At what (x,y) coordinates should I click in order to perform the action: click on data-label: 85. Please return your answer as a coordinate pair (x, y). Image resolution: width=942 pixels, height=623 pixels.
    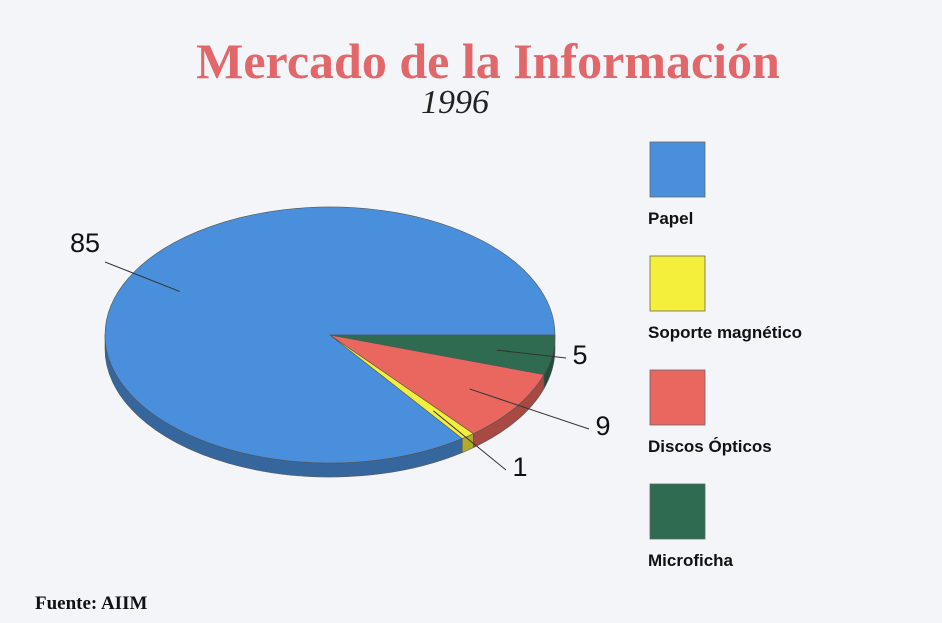
    Looking at the image, I should click on (85, 243).